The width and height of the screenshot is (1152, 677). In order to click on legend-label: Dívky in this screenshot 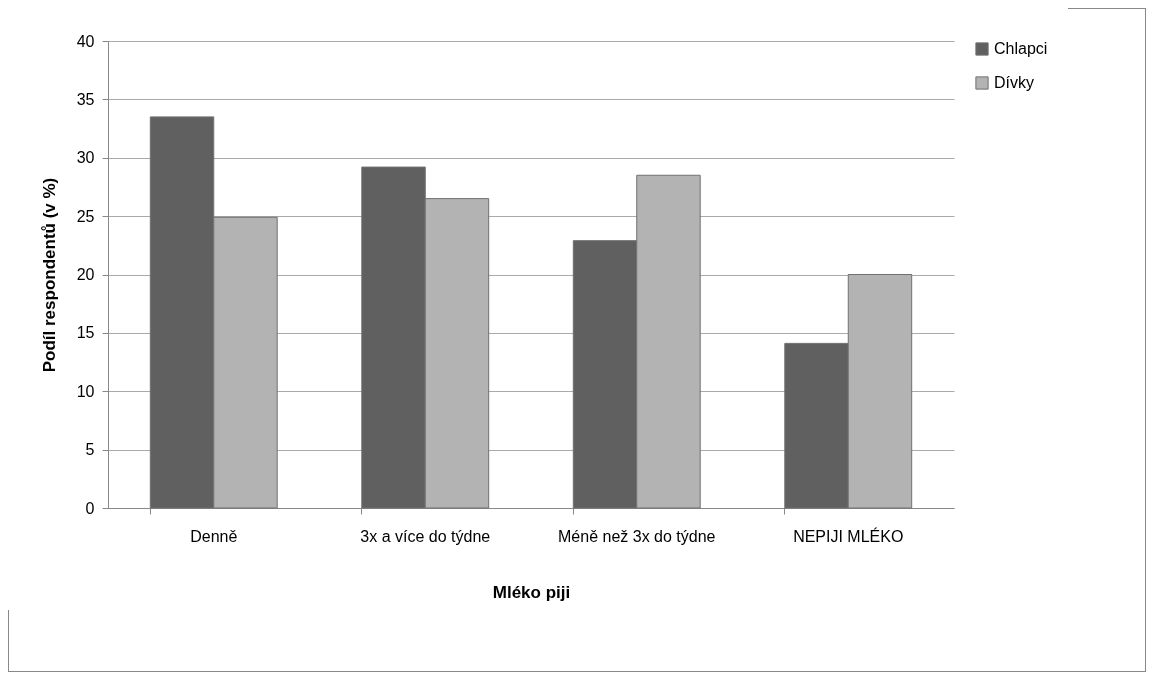, I will do `click(1014, 82)`.